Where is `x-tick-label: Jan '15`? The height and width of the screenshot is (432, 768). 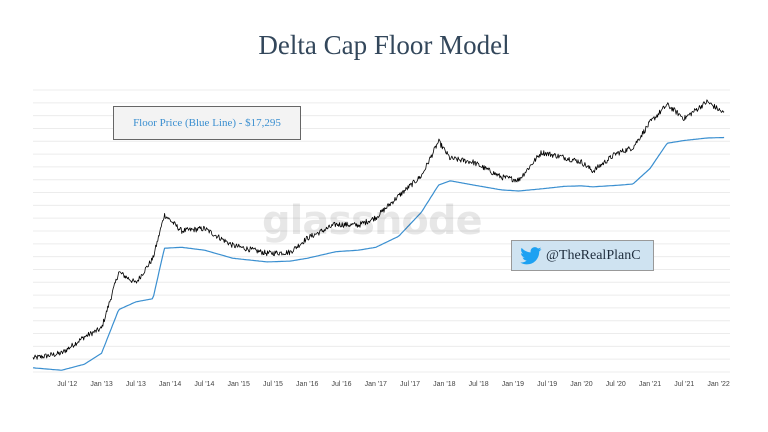 x-tick-label: Jan '15 is located at coordinates (238, 384).